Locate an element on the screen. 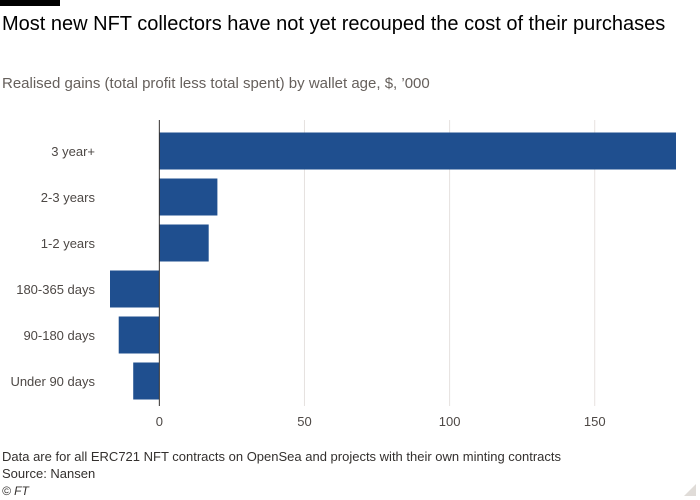 This screenshot has width=700, height=500. corner-fold-icon is located at coordinates (690, 490).